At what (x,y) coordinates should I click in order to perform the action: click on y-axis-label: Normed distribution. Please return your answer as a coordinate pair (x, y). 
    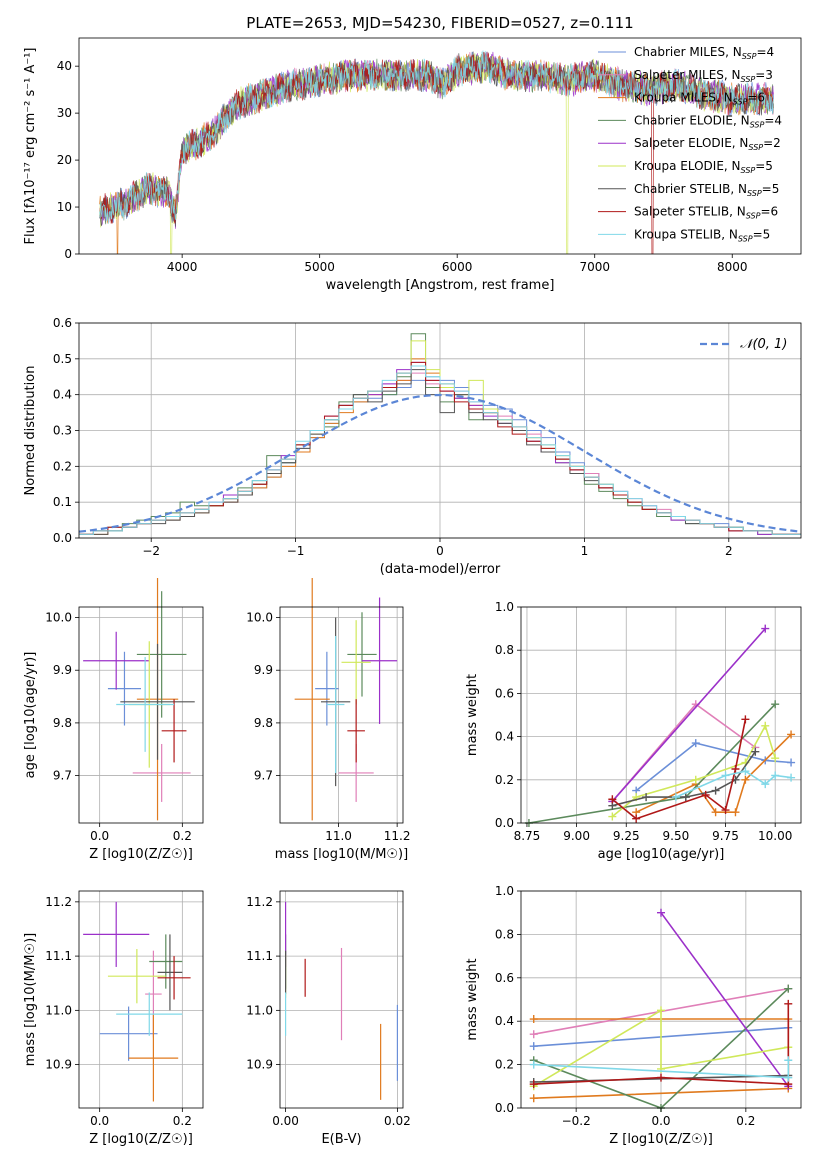
    Looking at the image, I should click on (30, 431).